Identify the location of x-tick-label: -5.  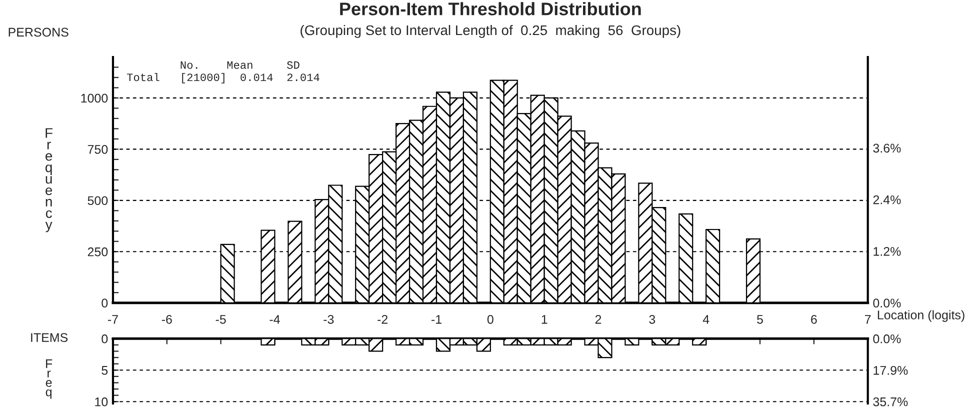
(221, 319).